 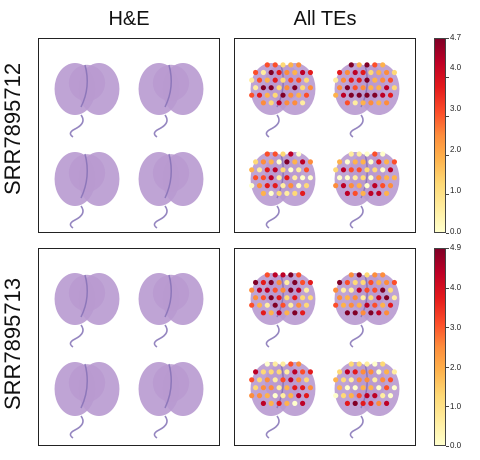 What do you see at coordinates (456, 67) in the screenshot?
I see `colorbar-1-tick-label: 4.0` at bounding box center [456, 67].